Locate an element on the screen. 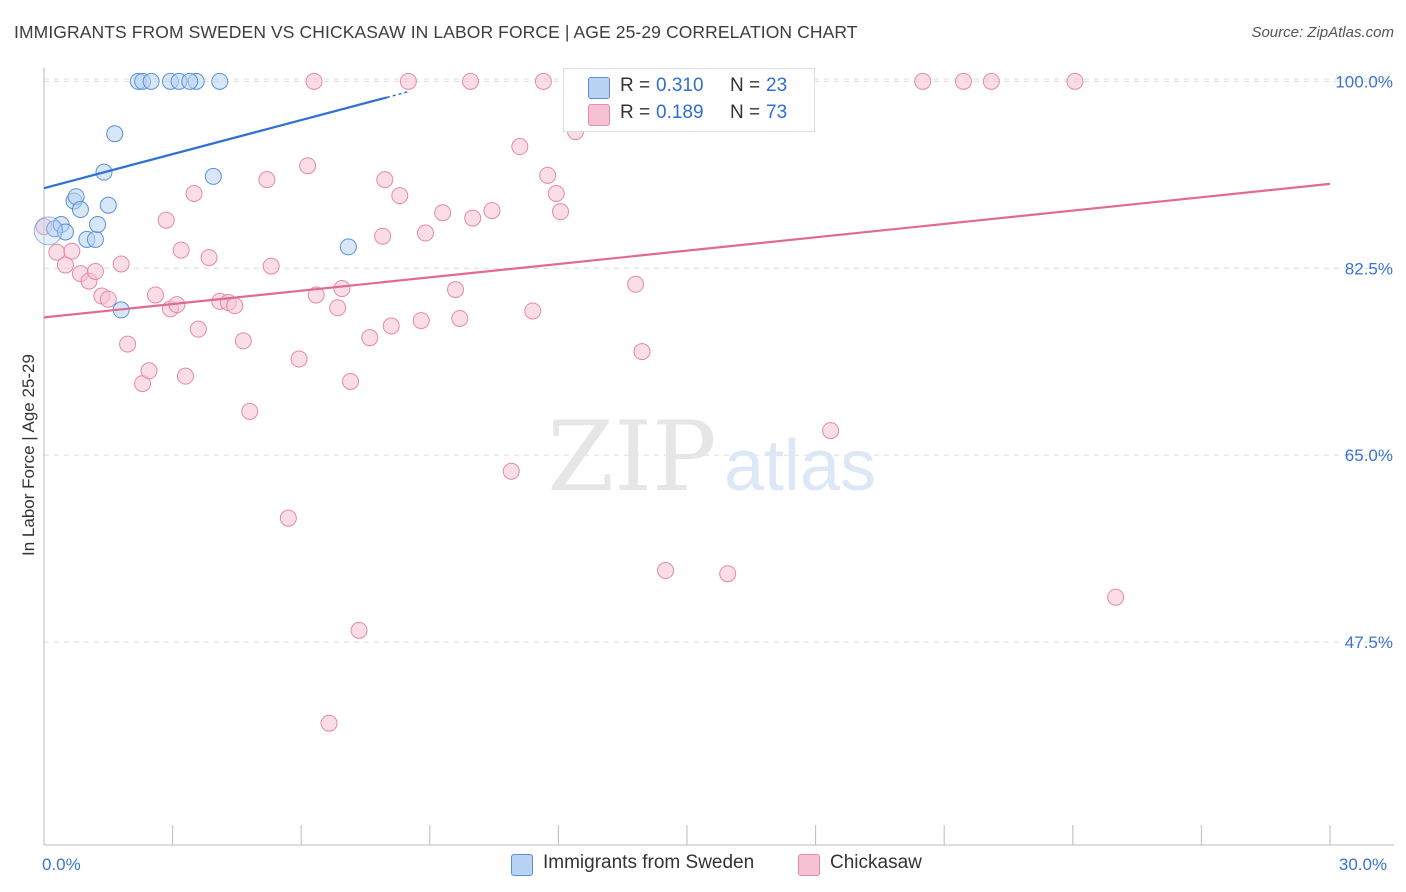 The image size is (1406, 892). legend-label-chickasaw: Chickasaw is located at coordinates (876, 862).